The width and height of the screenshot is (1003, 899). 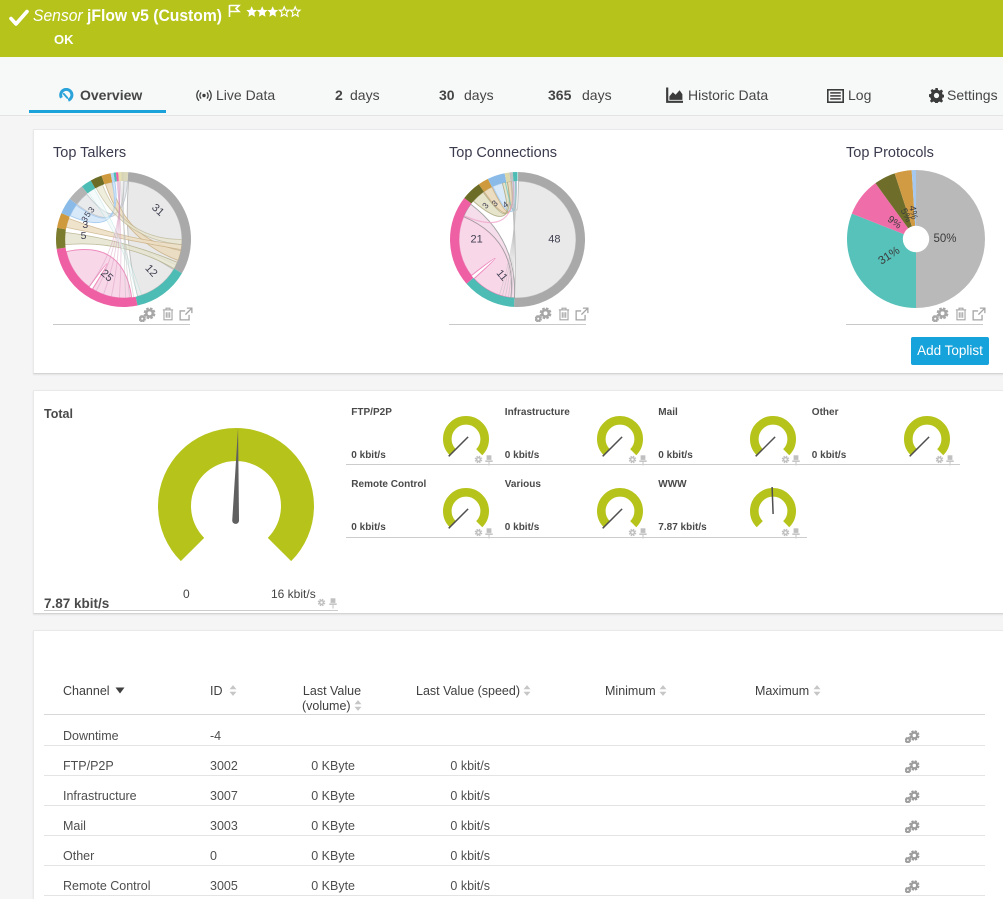 I want to click on svg-text: 48, so click(x=555, y=239).